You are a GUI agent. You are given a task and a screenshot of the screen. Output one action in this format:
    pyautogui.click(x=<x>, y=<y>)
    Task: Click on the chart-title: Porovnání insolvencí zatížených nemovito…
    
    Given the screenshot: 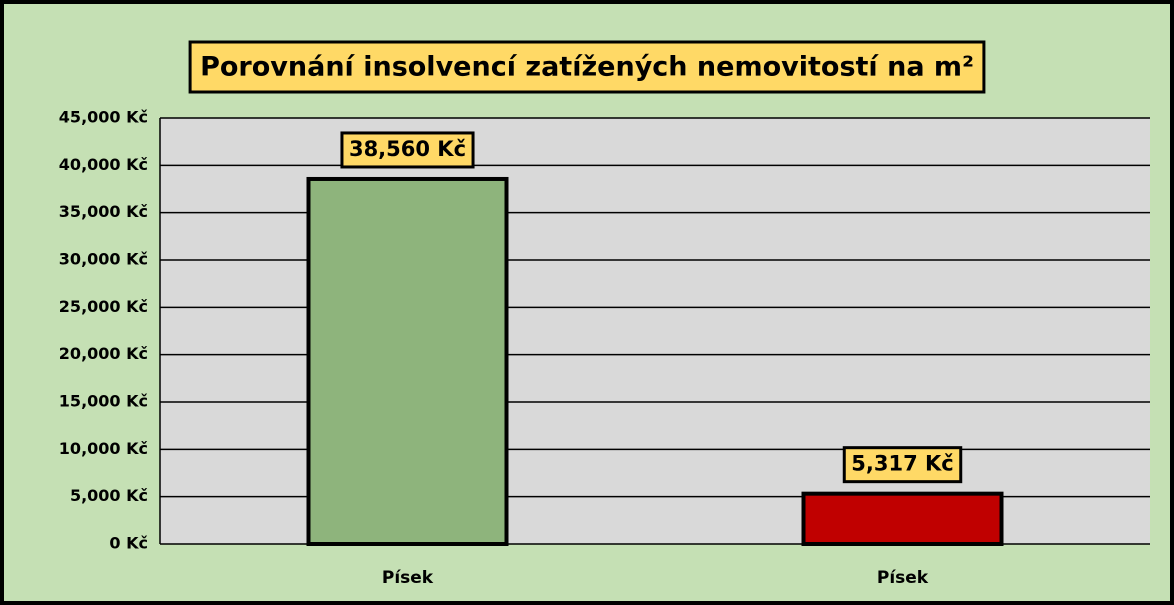 What is the action you would take?
    pyautogui.click(x=587, y=67)
    